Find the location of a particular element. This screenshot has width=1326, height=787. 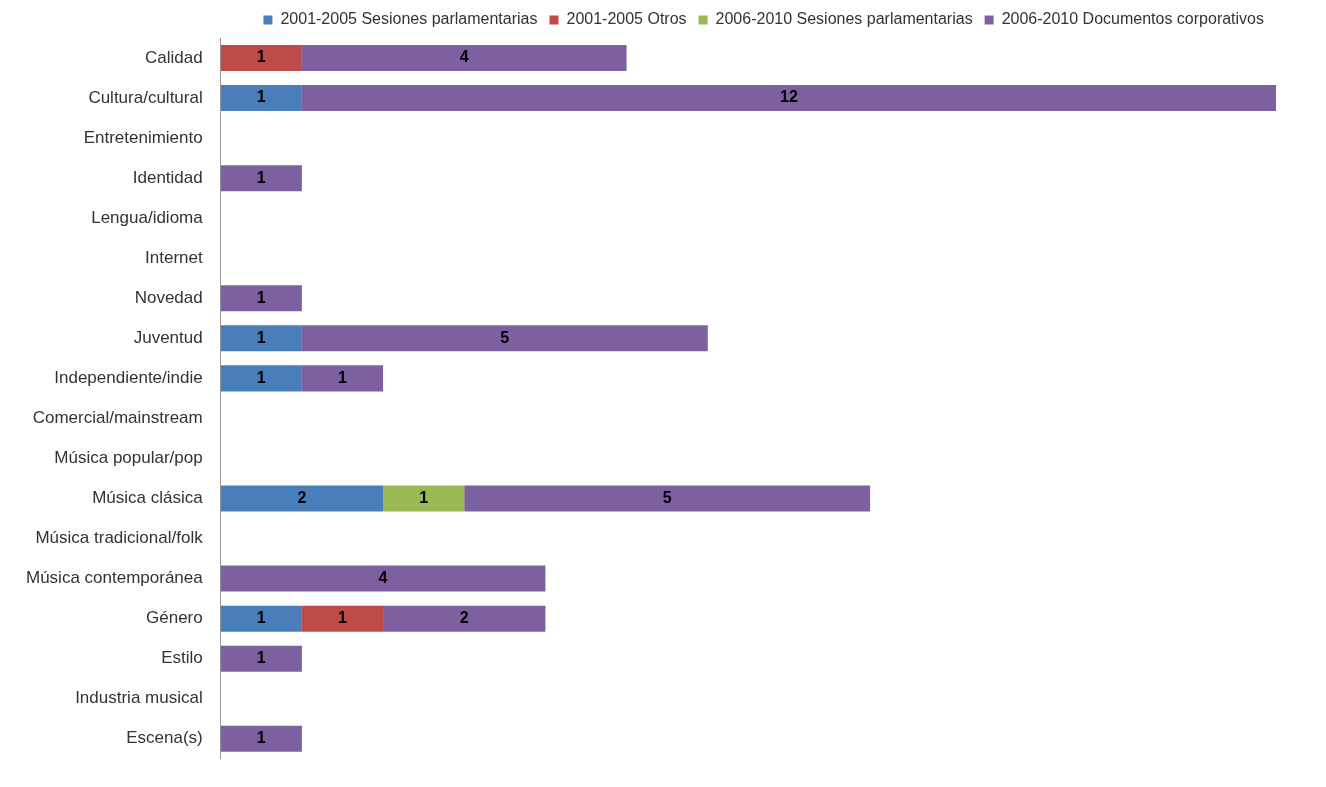

legend-label: 2001-2005 Sesiones parlamentarias is located at coordinates (409, 19).